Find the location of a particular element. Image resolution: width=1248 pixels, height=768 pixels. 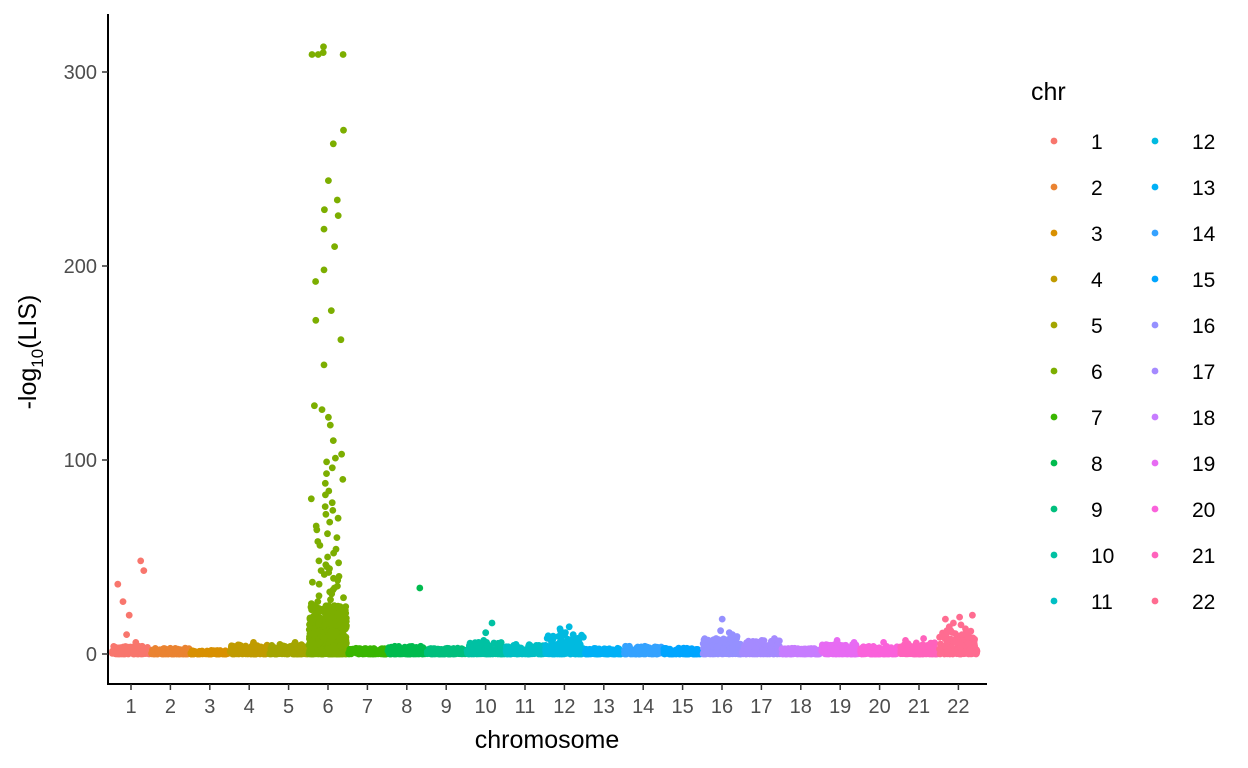

legend-item: 8 is located at coordinates (1076, 464).